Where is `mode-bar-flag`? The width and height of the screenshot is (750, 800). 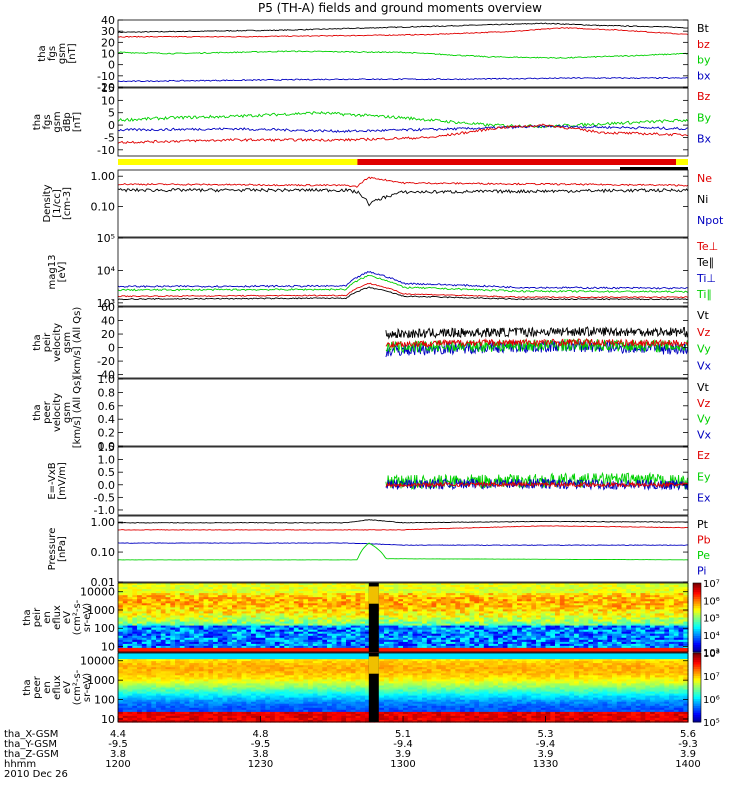 mode-bar-flag is located at coordinates (654, 168).